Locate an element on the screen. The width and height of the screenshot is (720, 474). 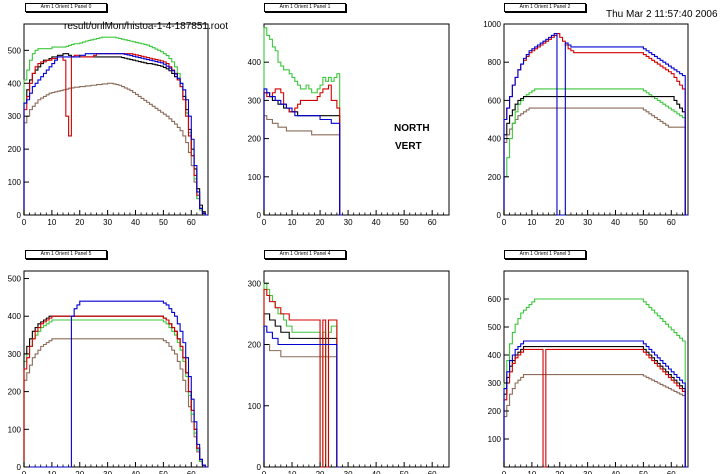
chart-pad-3: 0 10 20 30 40 50 60 0 100 200 300 400 500 is located at coordinates (108, 372).